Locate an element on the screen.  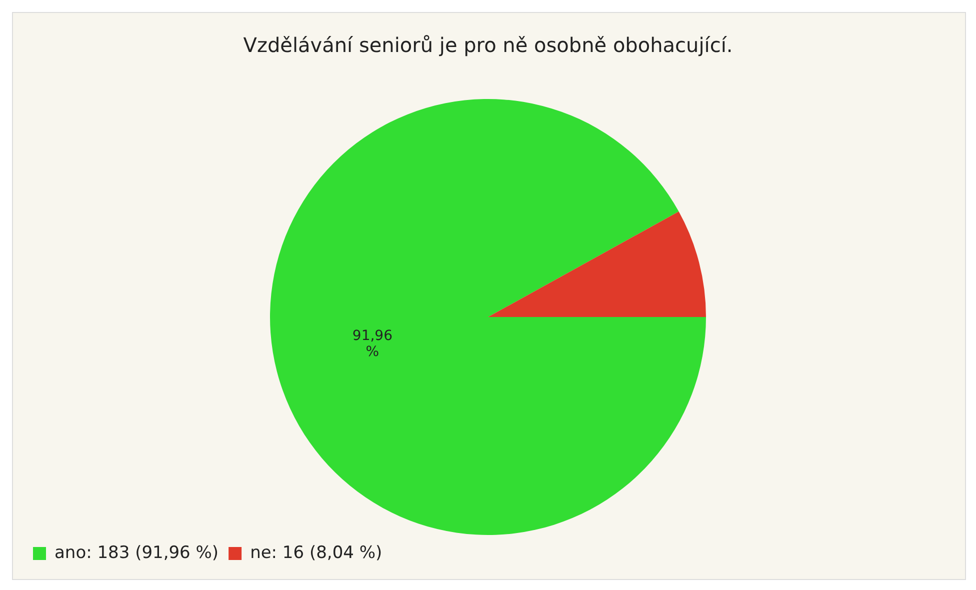
legend-label: ano: 183 (91,96 %) is located at coordinates (136, 552).